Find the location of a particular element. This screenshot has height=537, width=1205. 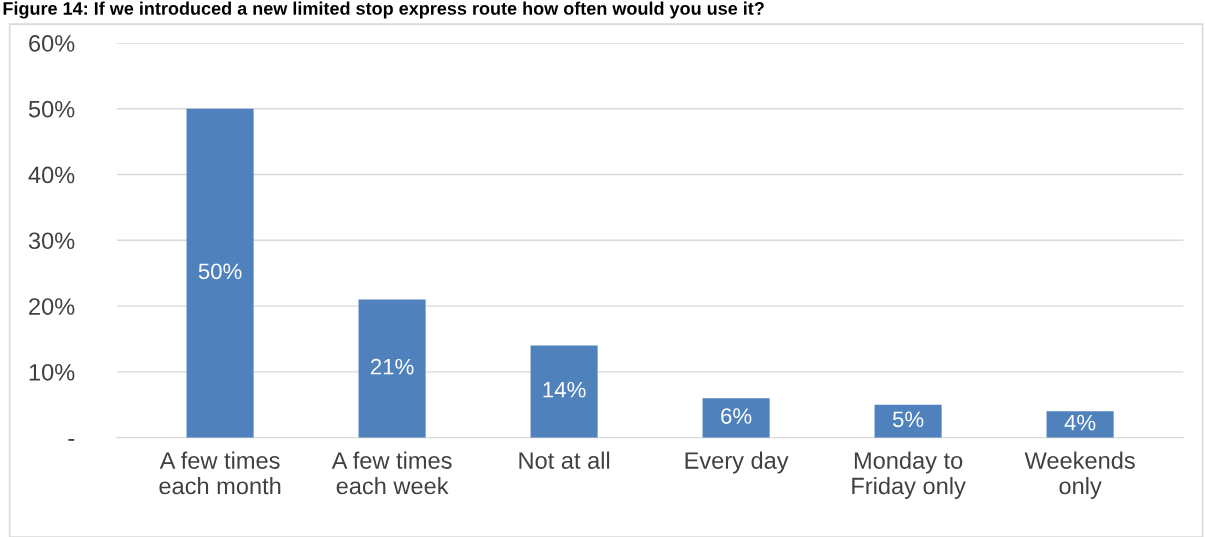

chart-title: Figure 14: If we introduced a new limited stop express route how often would you use it? is located at coordinates (383, 10).